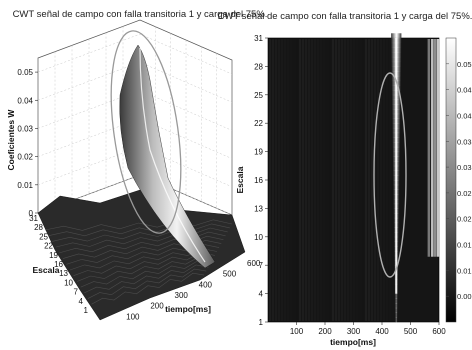 The height and width of the screenshot is (350, 472). Describe the element at coordinates (464, 115) in the screenshot. I see `colorbar-tick-label: 0.04` at that location.